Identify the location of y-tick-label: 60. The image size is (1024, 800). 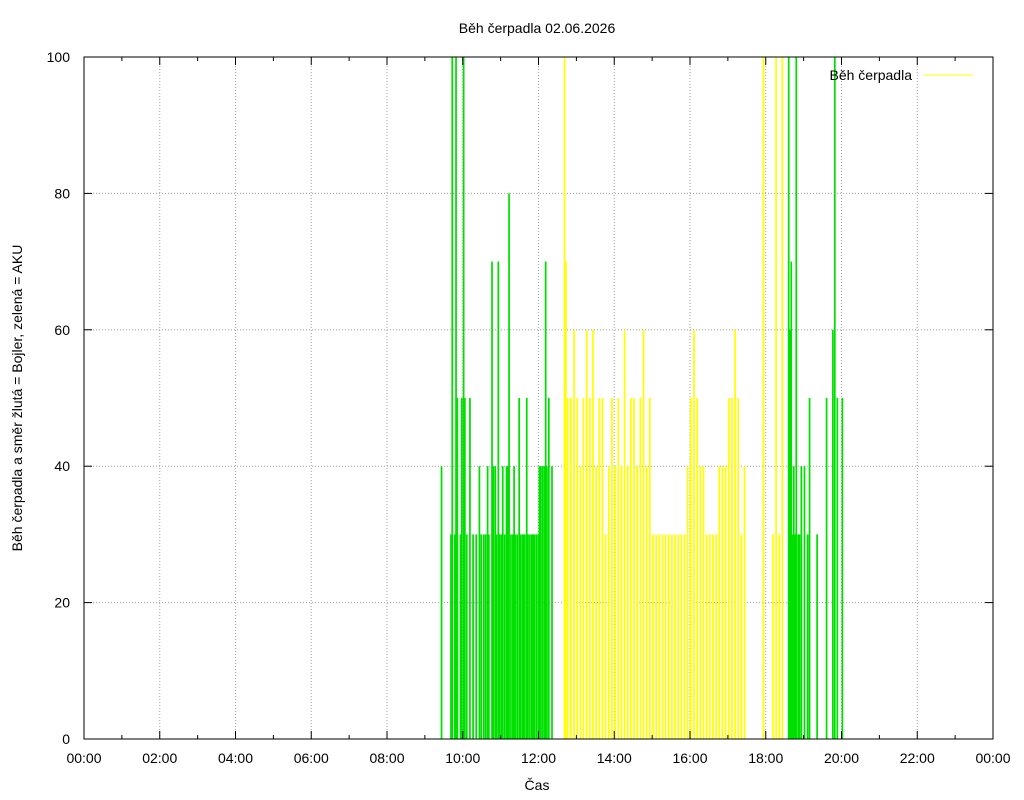
(62, 330).